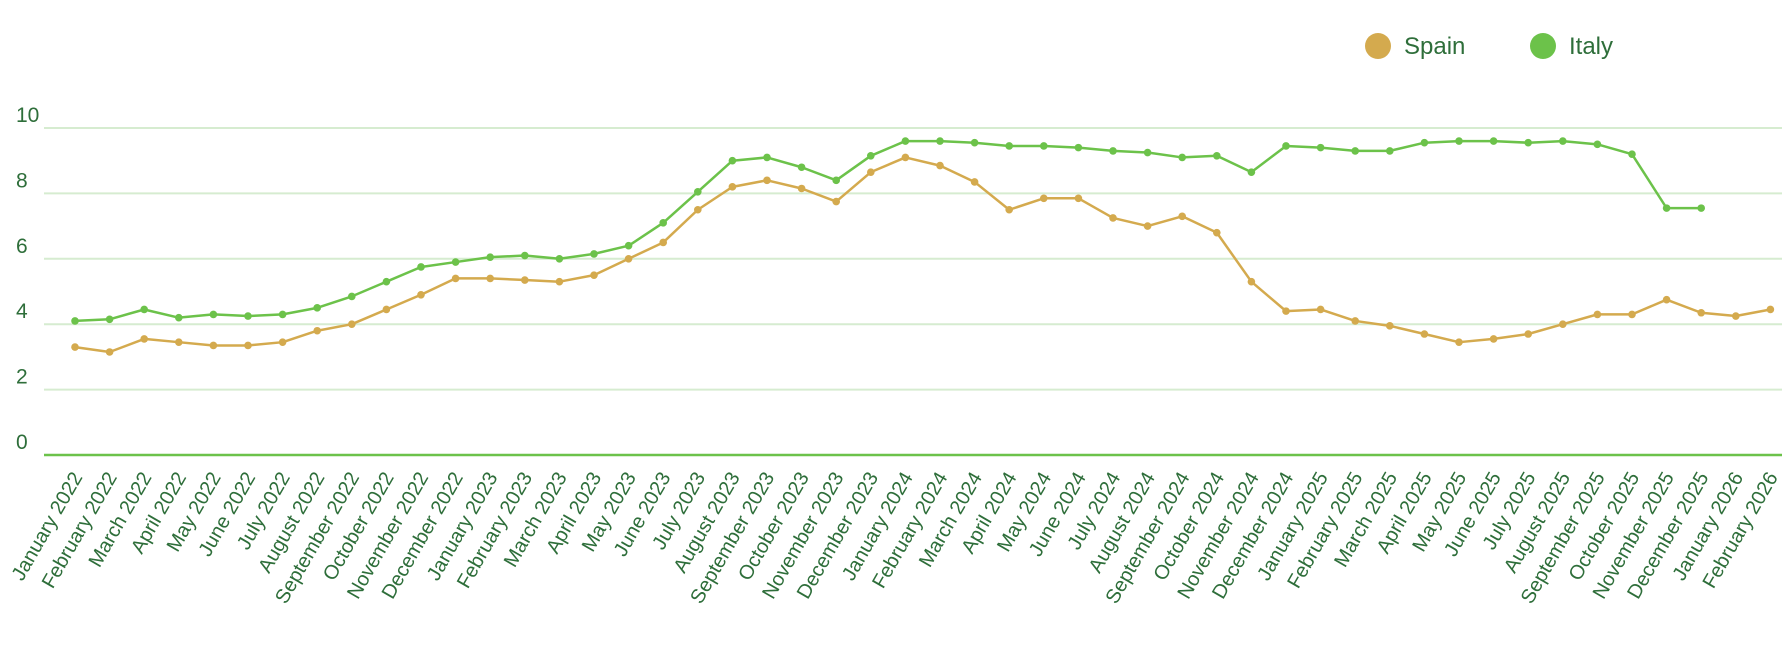  What do you see at coordinates (1415, 46) in the screenshot?
I see `legend-item-spain: Spain` at bounding box center [1415, 46].